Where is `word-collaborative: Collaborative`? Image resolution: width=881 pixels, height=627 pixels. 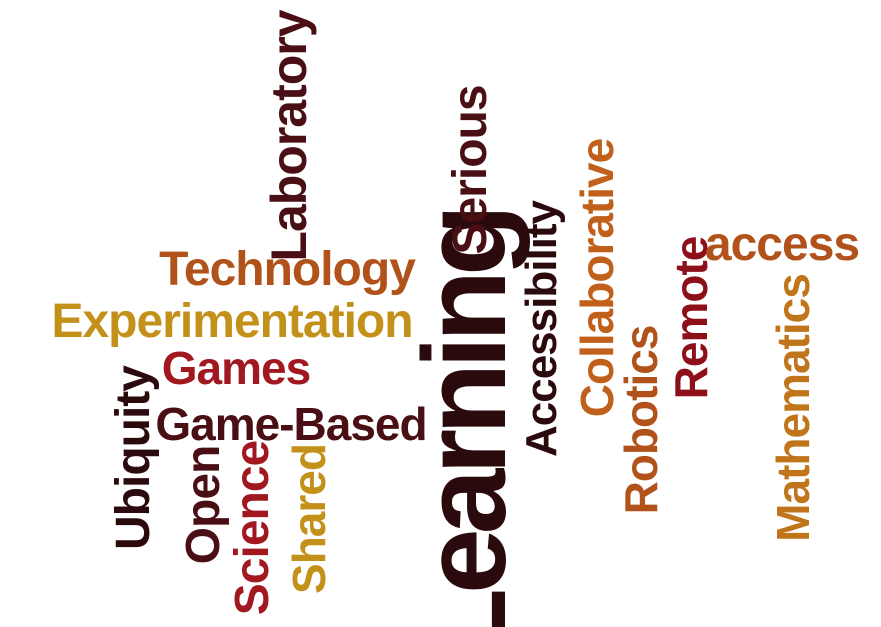 word-collaborative: Collaborative is located at coordinates (597, 278).